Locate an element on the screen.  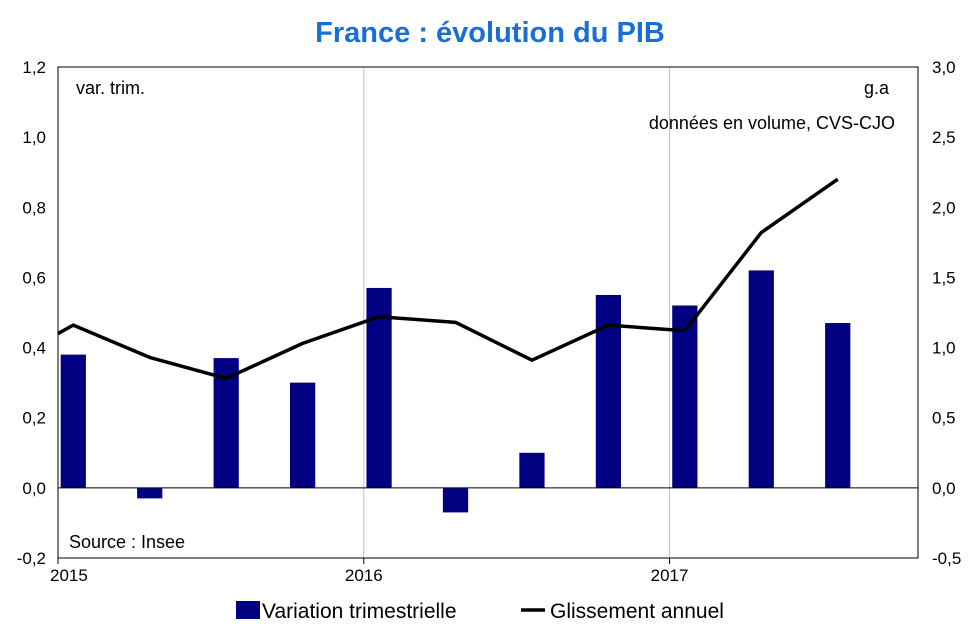
x-tick-label: 2016 is located at coordinates (364, 575).